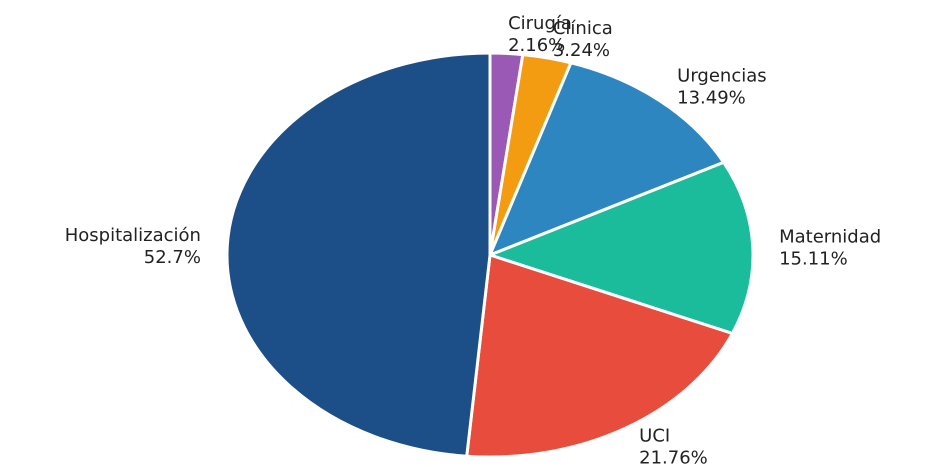  What do you see at coordinates (583, 28) in the screenshot?
I see `slice-label: Clínica` at bounding box center [583, 28].